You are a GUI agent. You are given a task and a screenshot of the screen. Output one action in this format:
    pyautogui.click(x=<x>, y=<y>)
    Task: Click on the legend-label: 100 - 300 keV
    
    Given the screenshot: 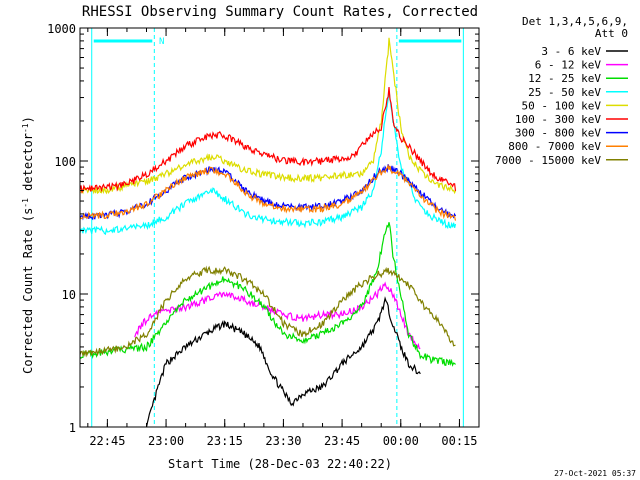 What is the action you would take?
    pyautogui.click(x=558, y=119)
    